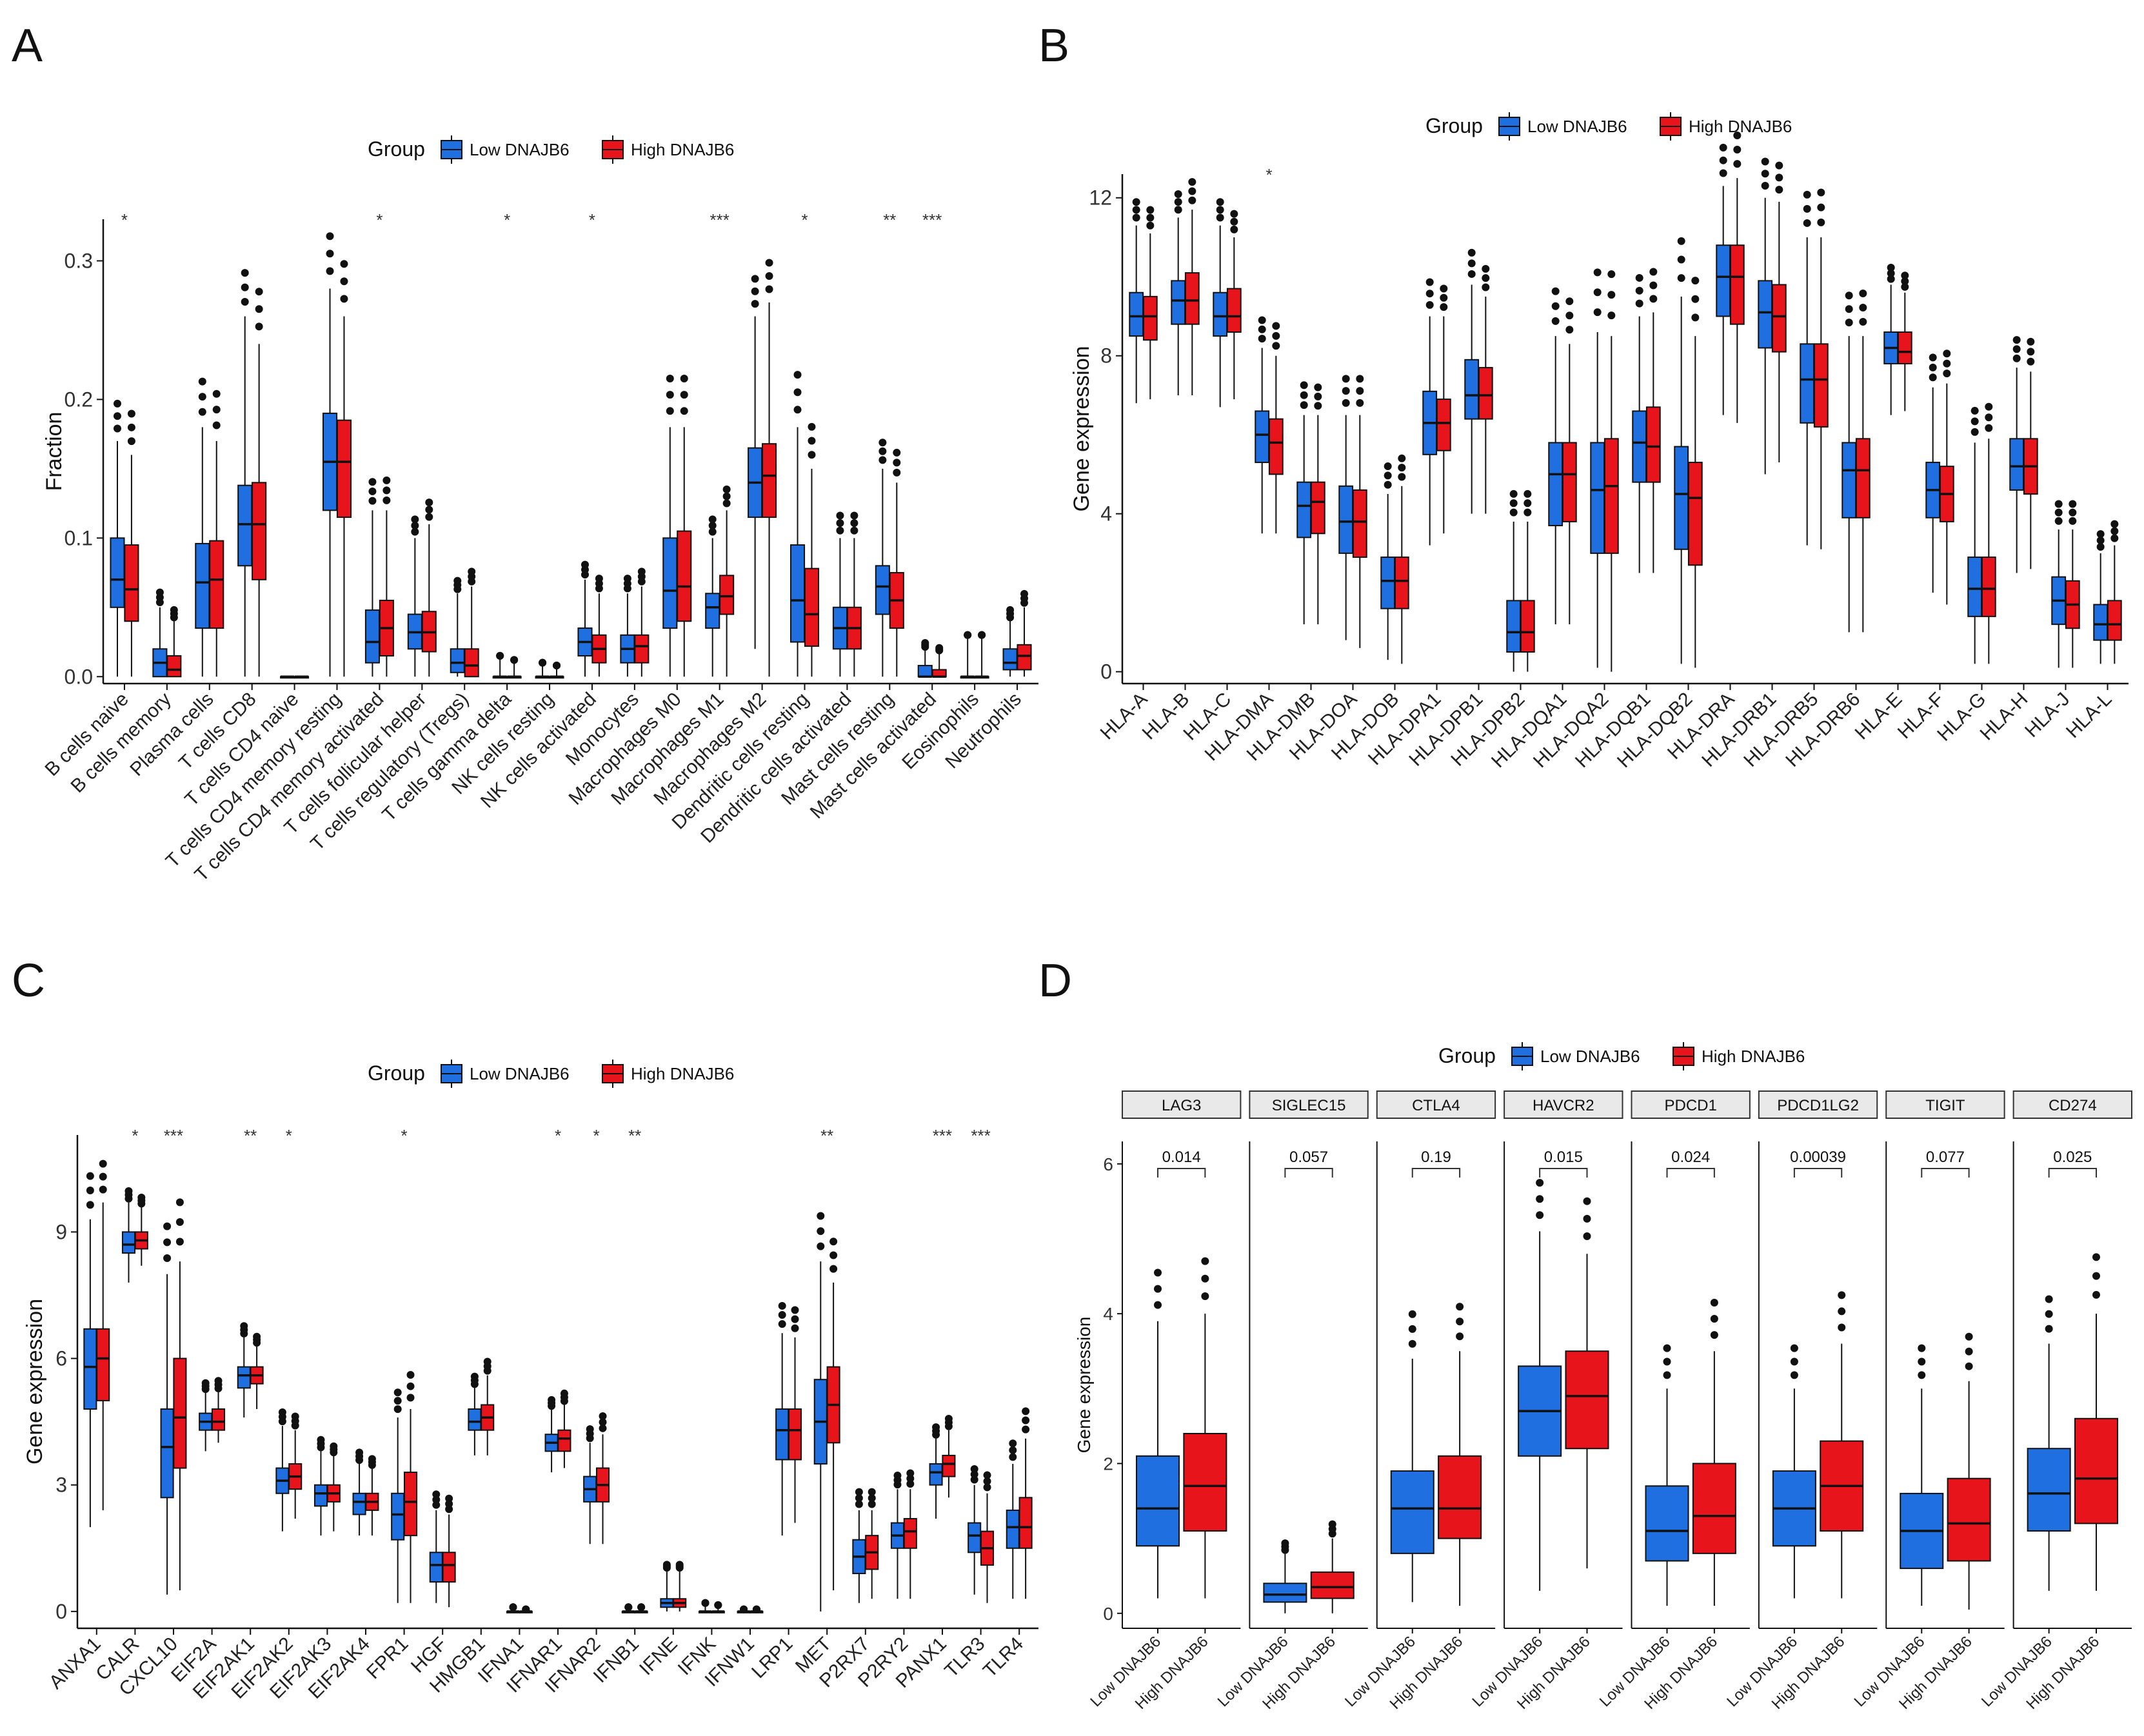  Describe the element at coordinates (1098, 1389) in the screenshot. I see `axes-D: 0 2 4 6 Gene expression` at that location.